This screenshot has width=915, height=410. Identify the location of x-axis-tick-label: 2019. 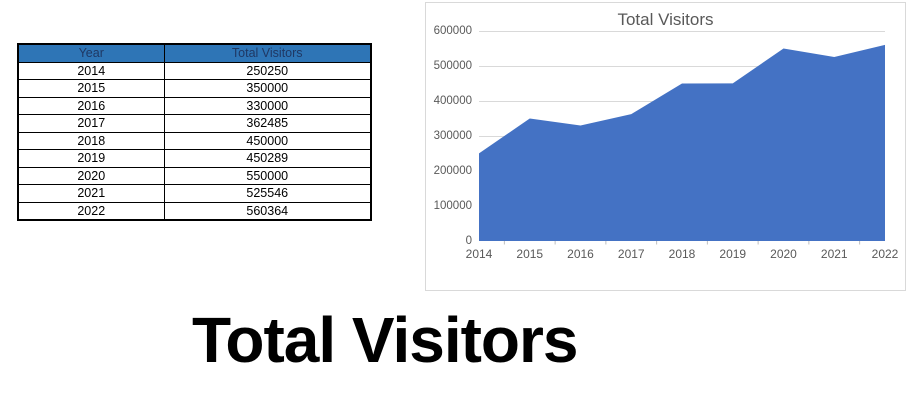
(733, 254).